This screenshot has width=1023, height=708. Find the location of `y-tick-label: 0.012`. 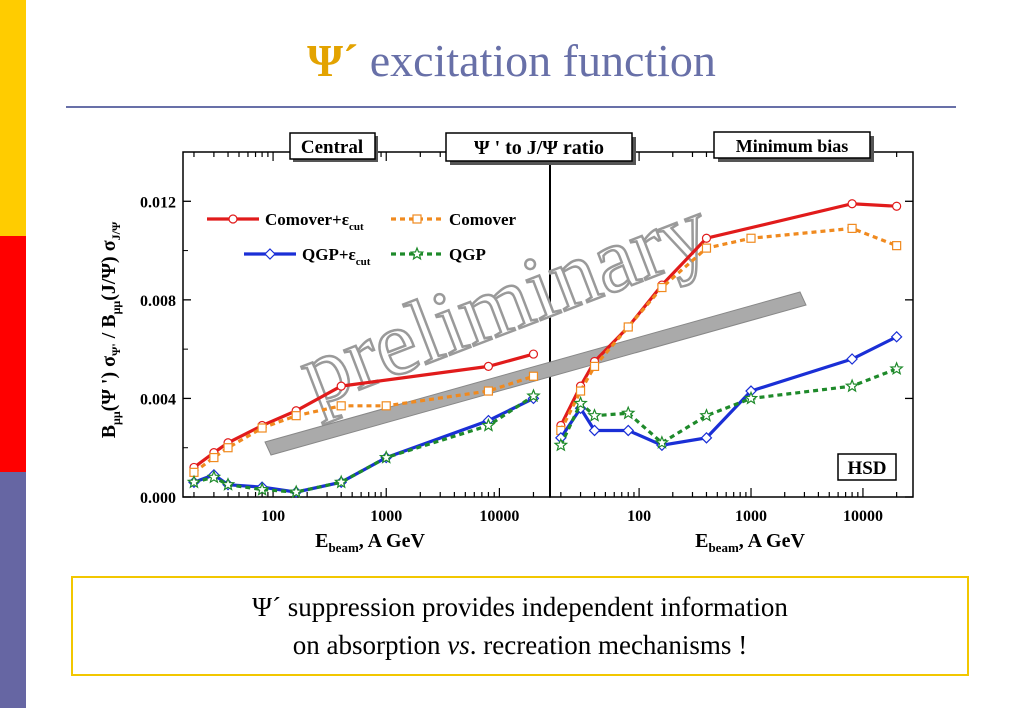

y-tick-label: 0.012 is located at coordinates (158, 202).